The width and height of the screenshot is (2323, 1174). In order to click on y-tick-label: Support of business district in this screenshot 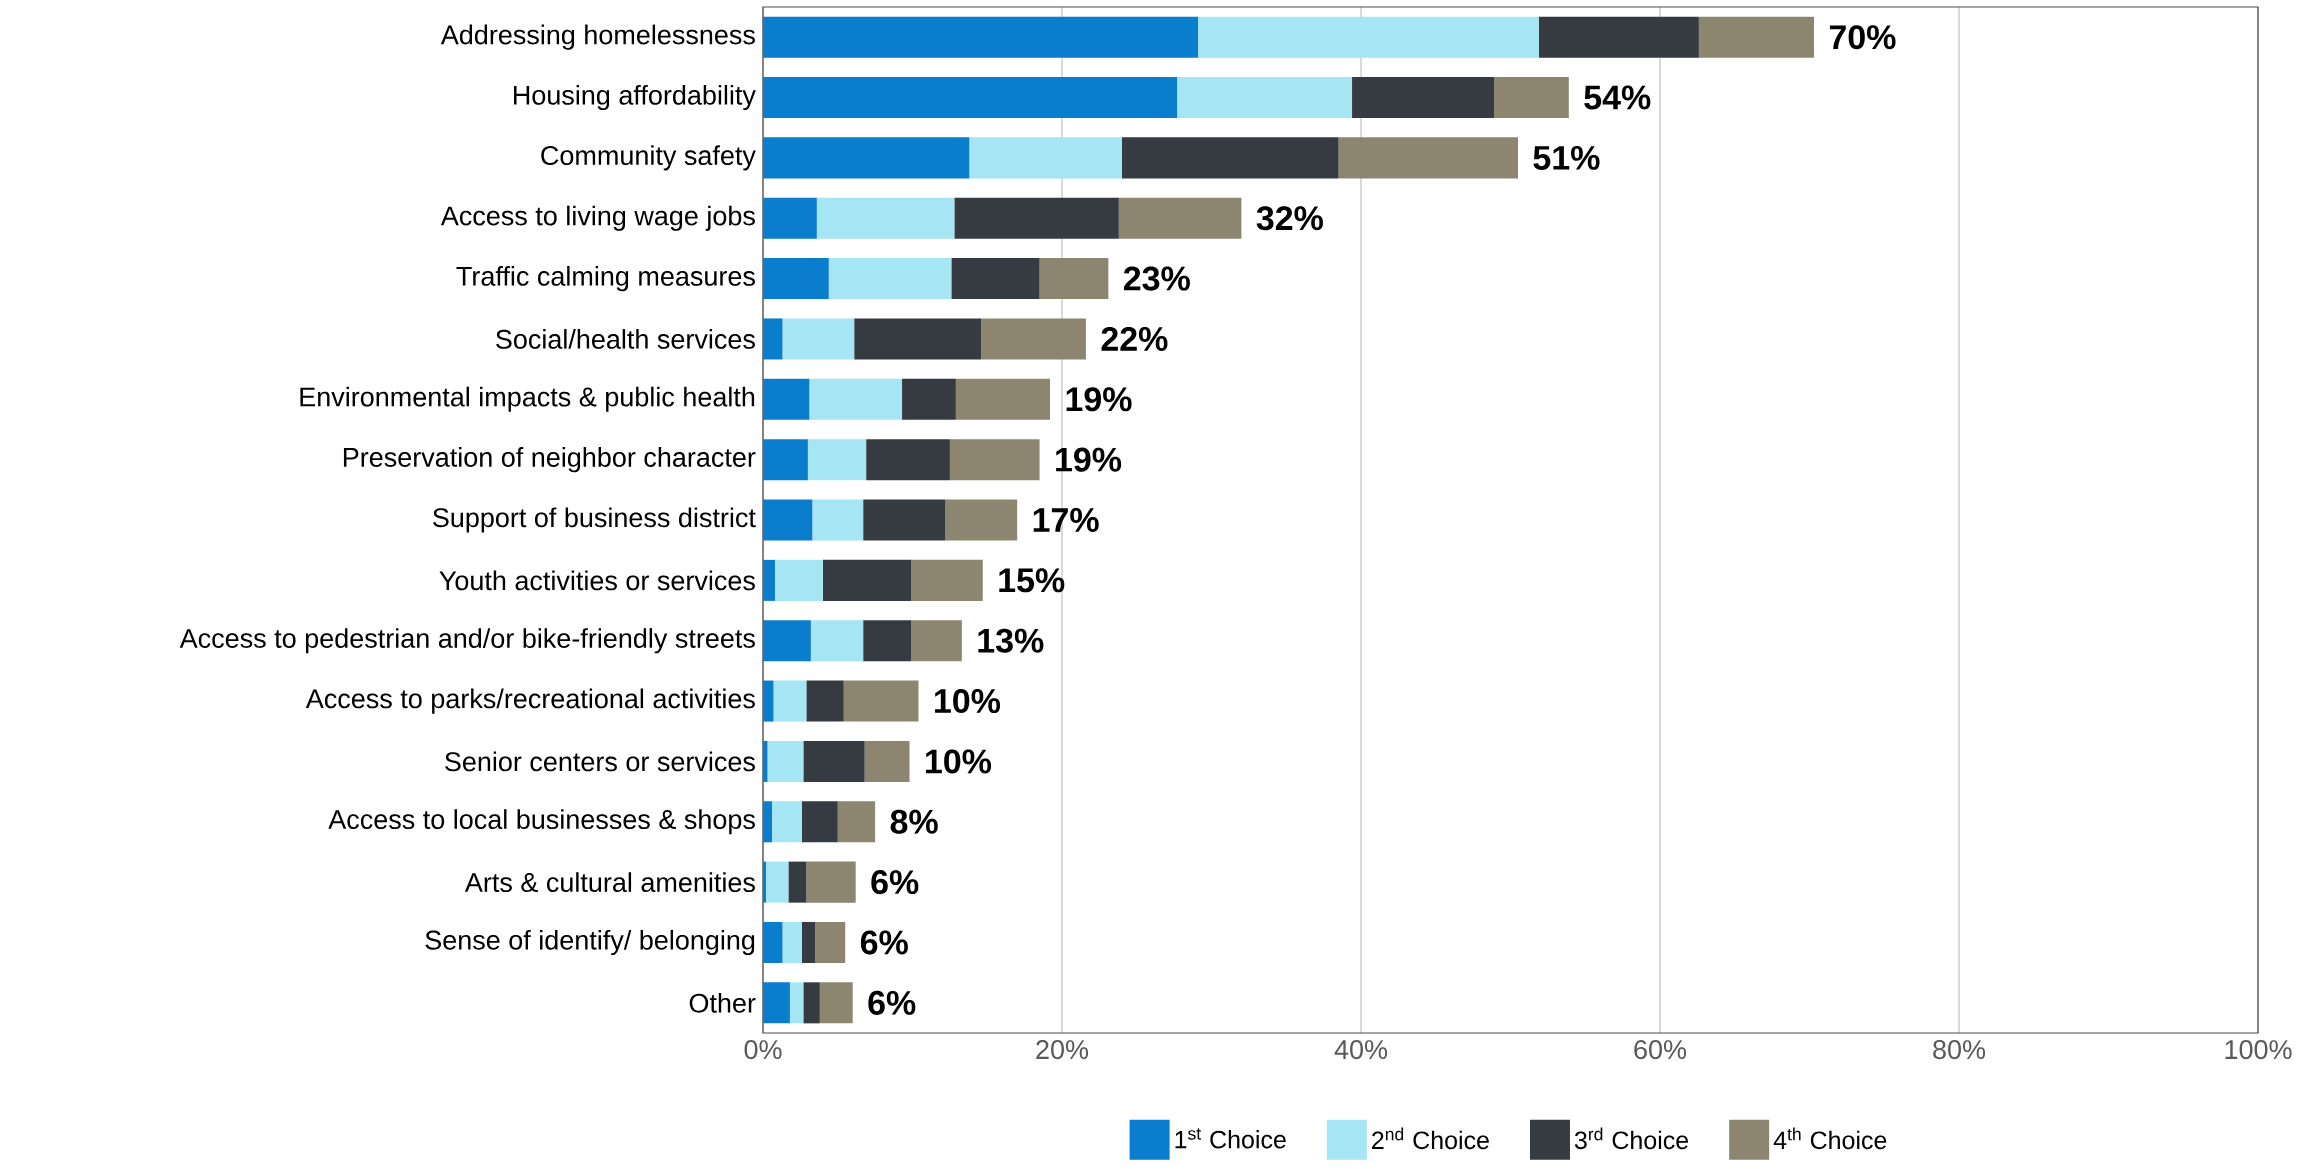, I will do `click(594, 520)`.